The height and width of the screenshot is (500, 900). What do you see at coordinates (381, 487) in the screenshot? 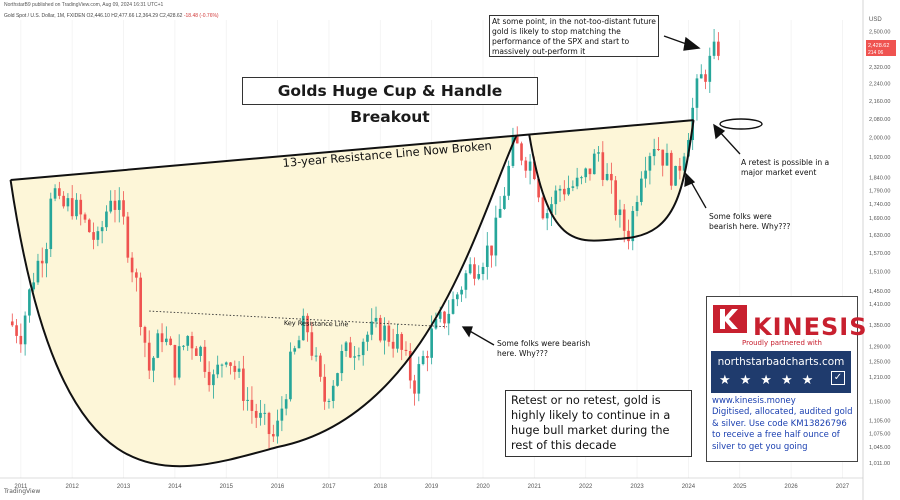
I see `time-tick-label: 2018` at bounding box center [381, 487].